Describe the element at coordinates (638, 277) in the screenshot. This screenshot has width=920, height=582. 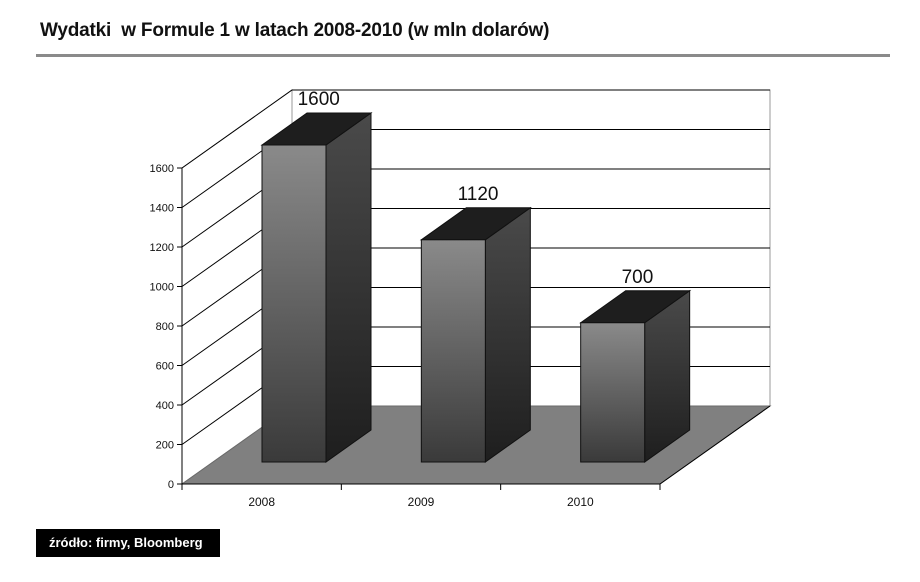
I see `data-label: 700` at that location.